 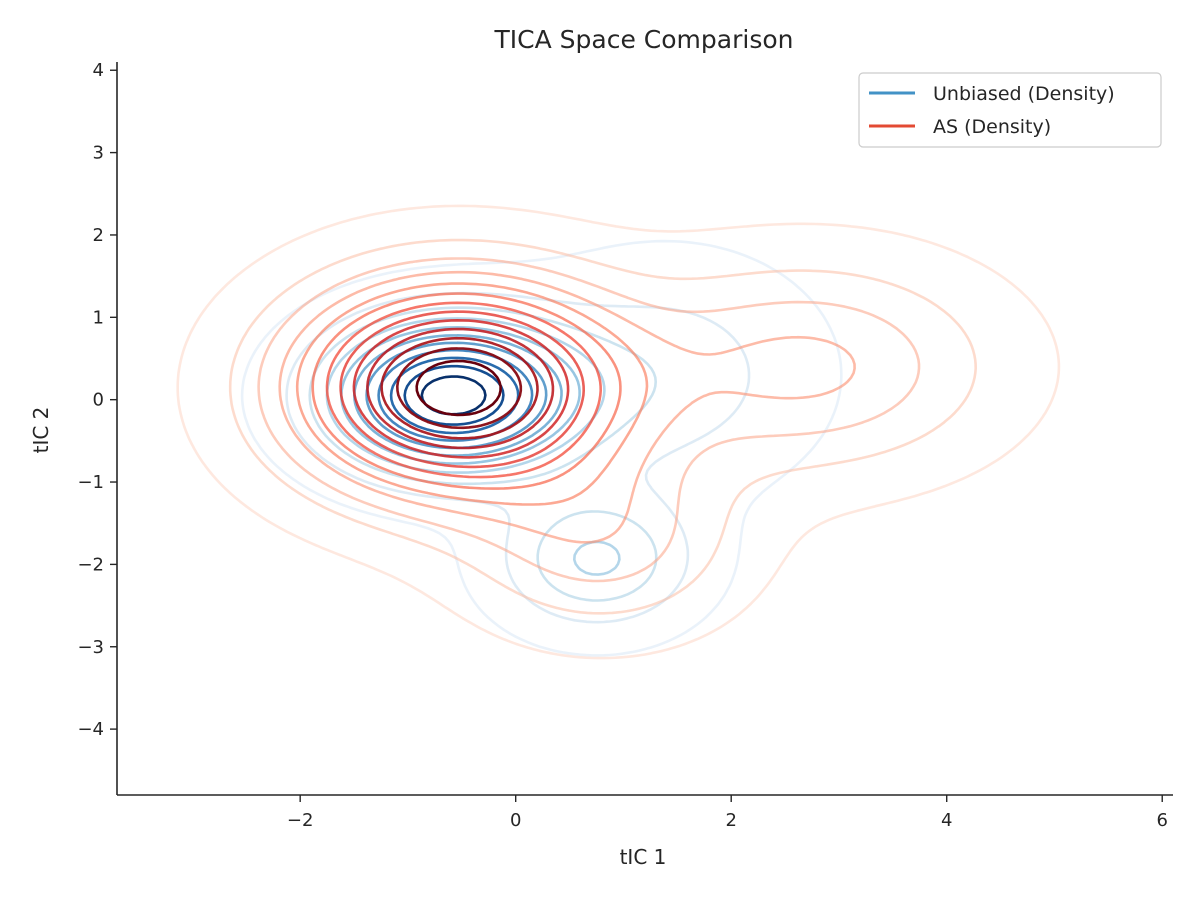 What do you see at coordinates (992, 127) in the screenshot?
I see `legend-label-as: AS (Density)` at bounding box center [992, 127].